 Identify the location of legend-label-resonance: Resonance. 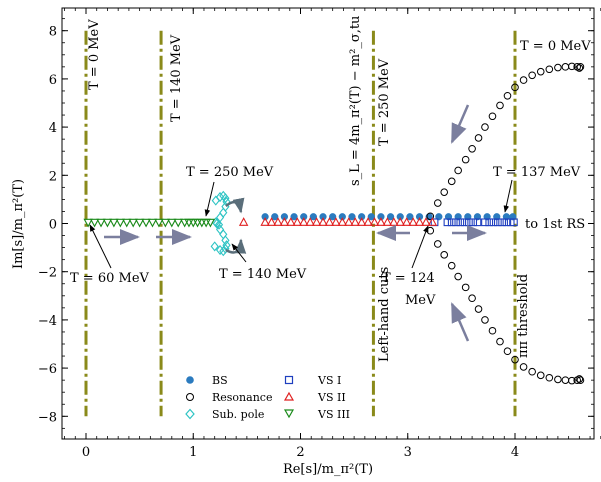
(242, 397).